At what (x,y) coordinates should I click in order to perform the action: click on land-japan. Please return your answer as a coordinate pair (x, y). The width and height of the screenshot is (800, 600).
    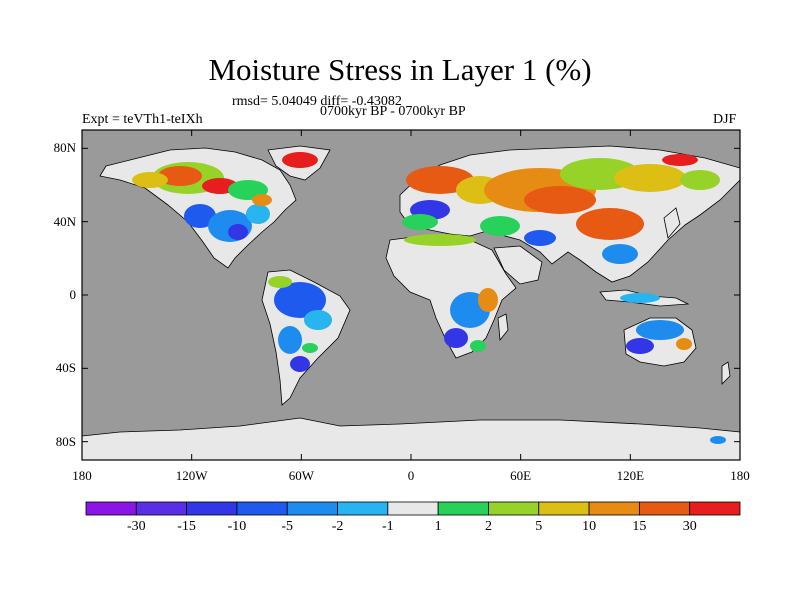
    Looking at the image, I should click on (672, 223).